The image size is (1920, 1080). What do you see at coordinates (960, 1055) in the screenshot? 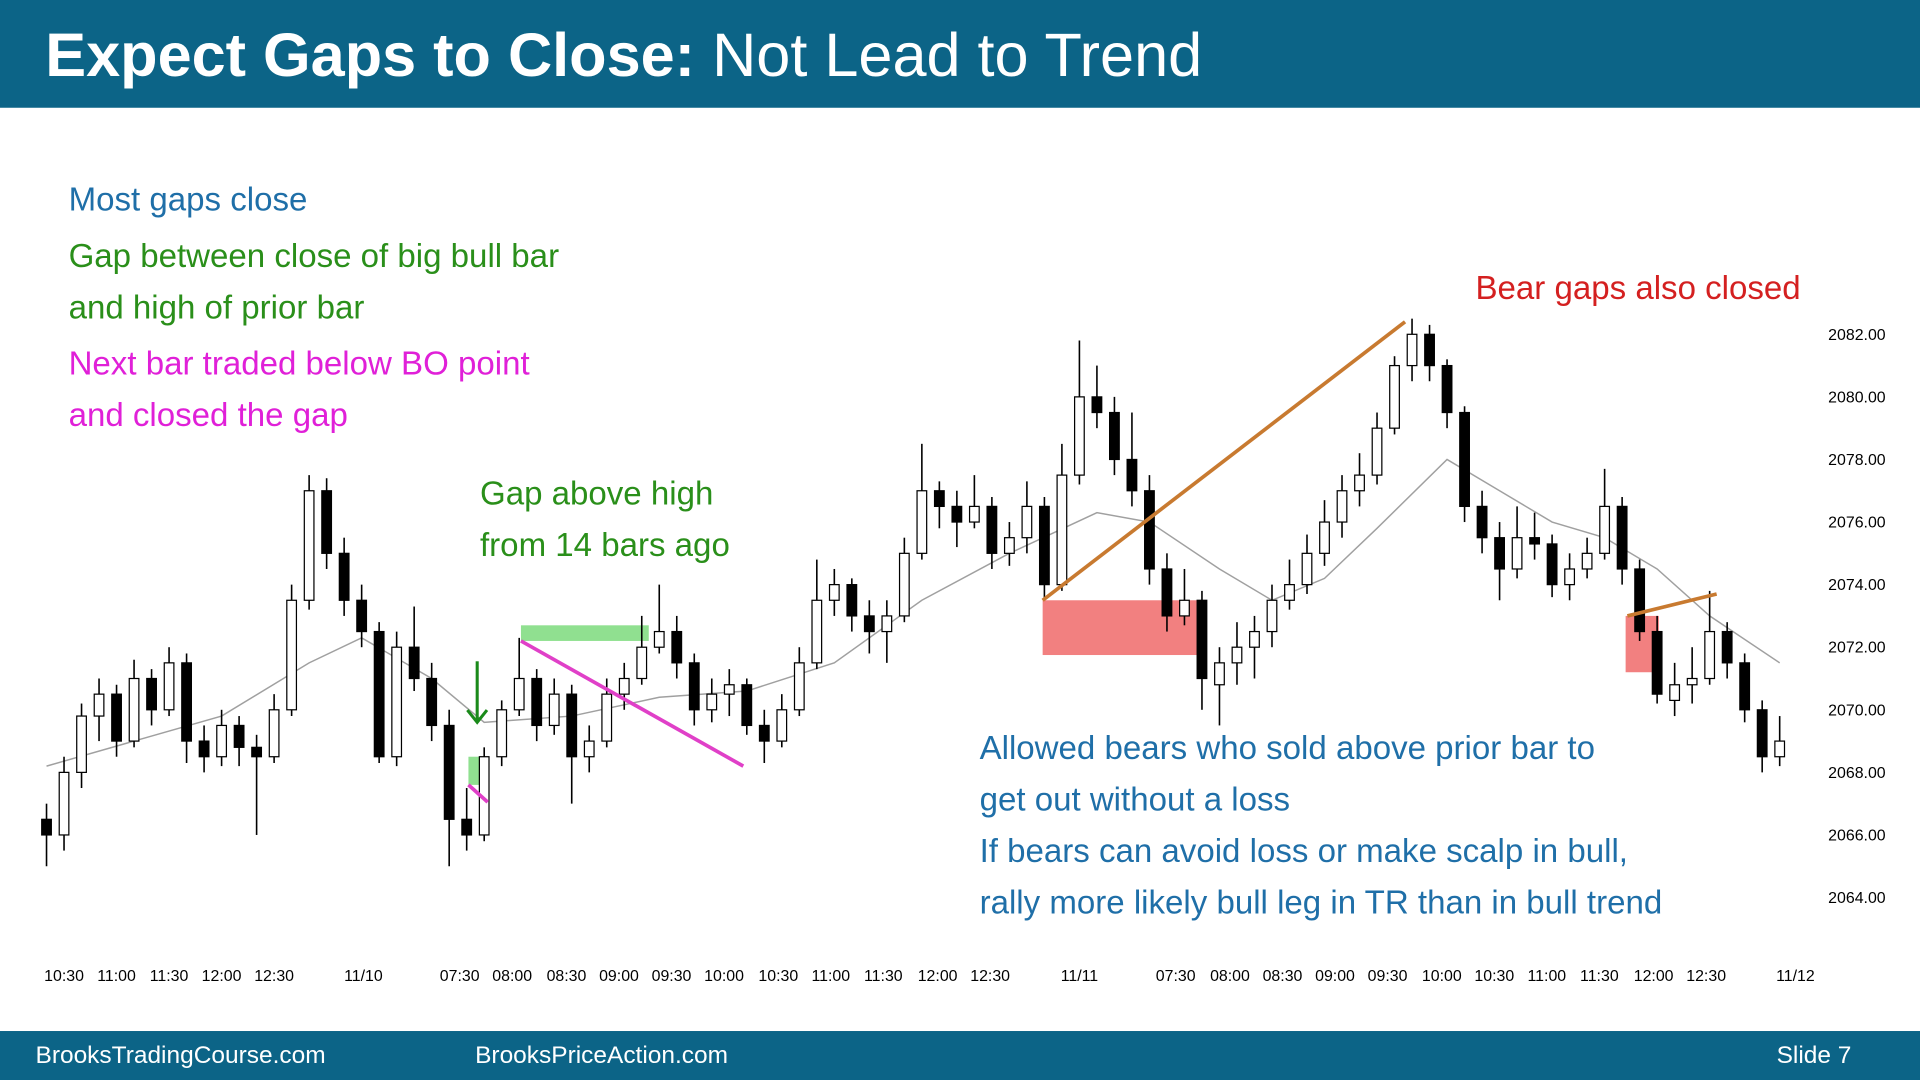
I see `footer-bar` at bounding box center [960, 1055].